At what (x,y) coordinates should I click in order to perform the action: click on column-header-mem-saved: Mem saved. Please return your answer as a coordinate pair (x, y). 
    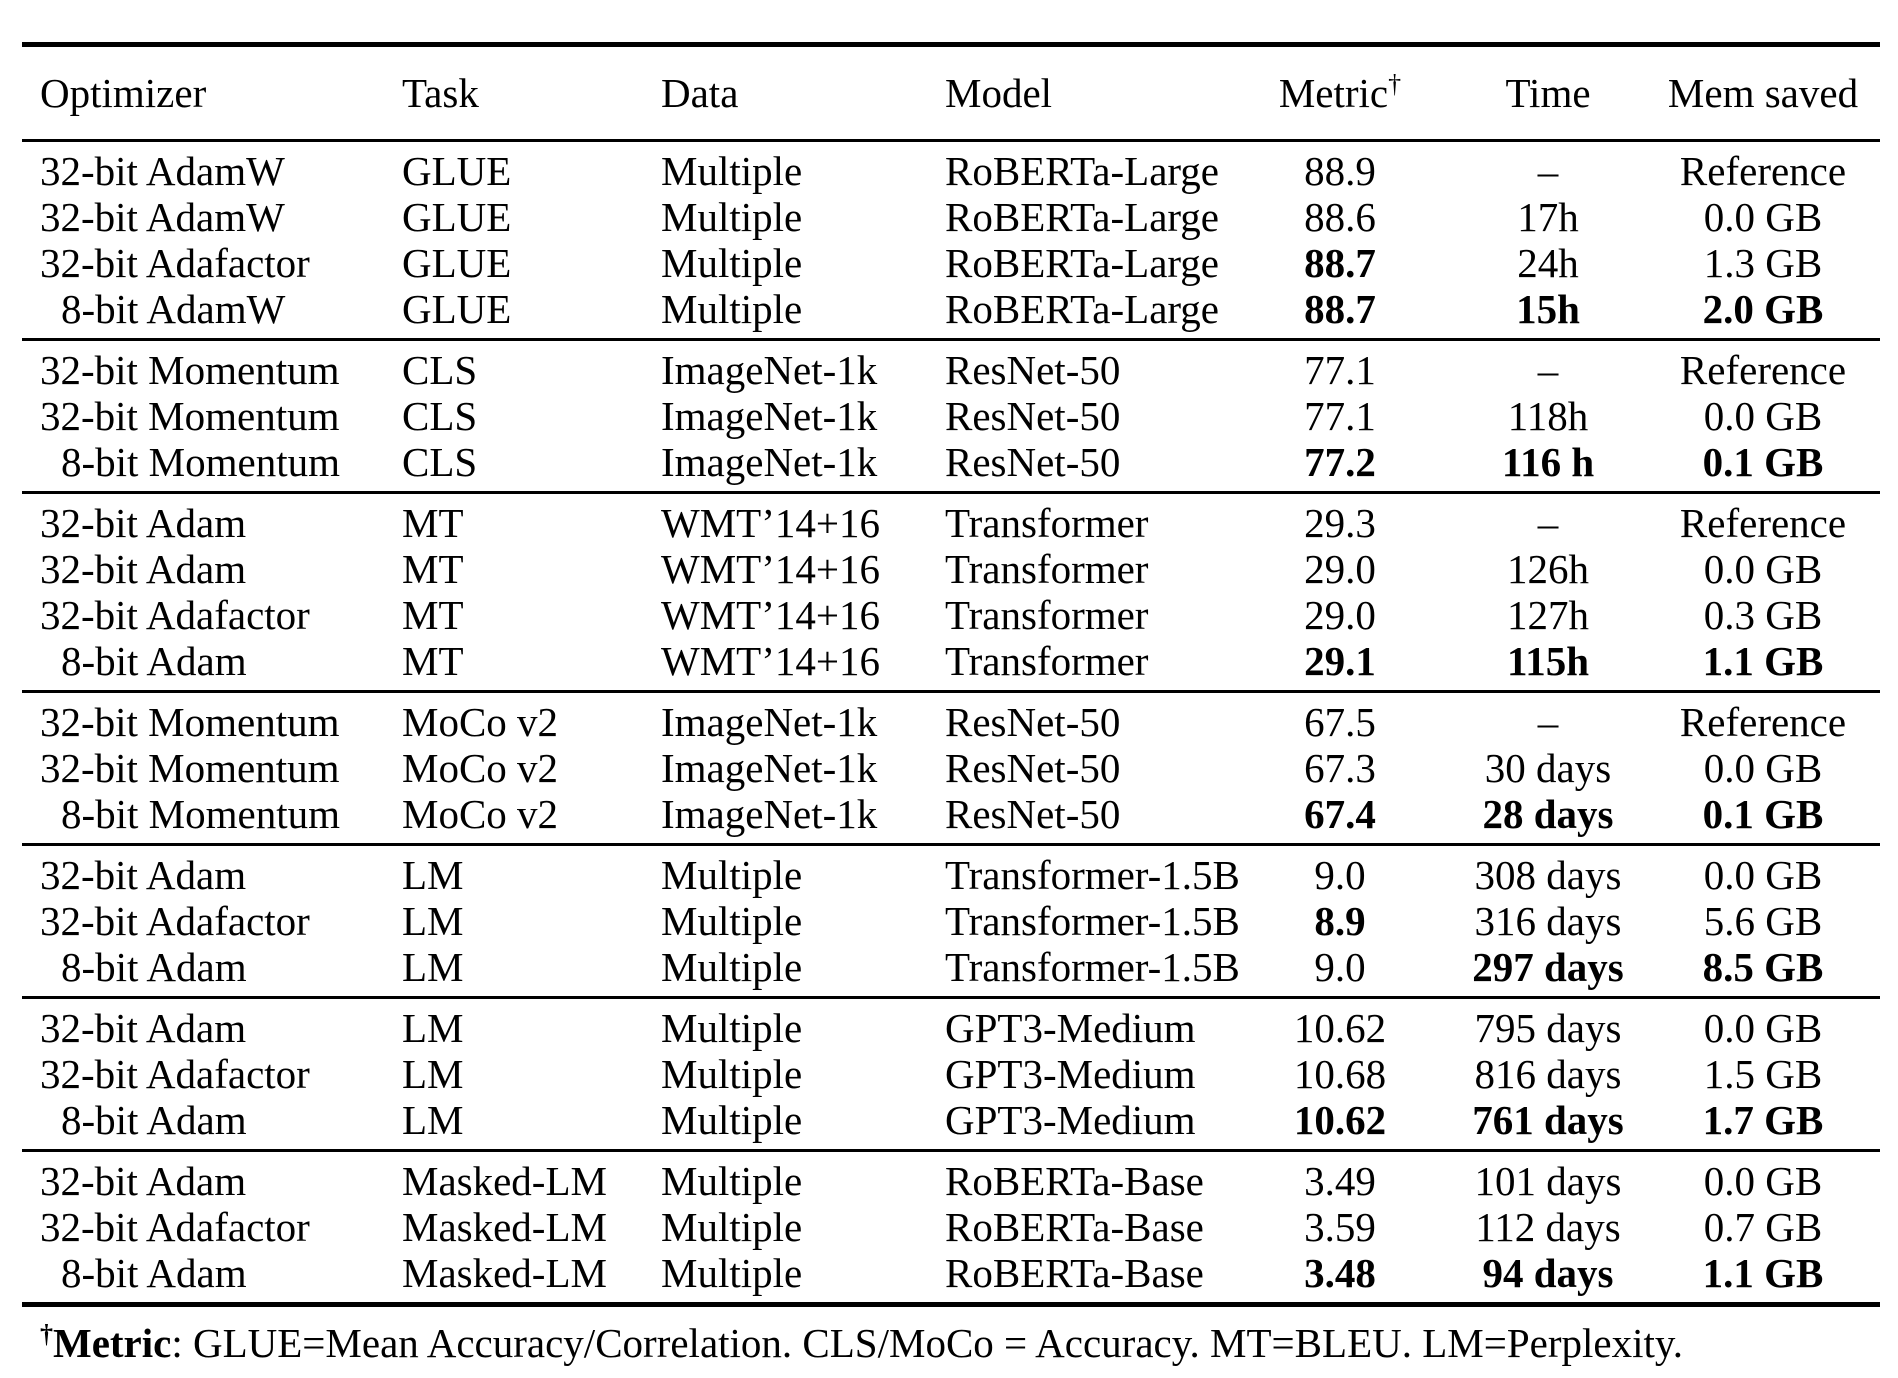
    Looking at the image, I should click on (1763, 93).